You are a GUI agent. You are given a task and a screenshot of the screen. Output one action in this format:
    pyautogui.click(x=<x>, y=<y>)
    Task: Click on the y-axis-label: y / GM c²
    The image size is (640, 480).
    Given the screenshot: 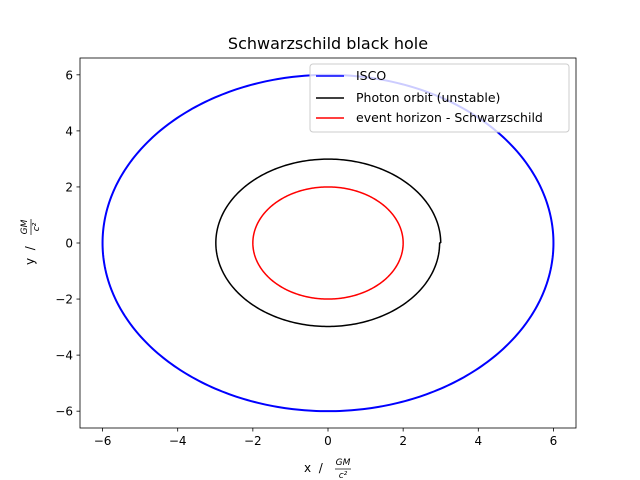 What is the action you would take?
    pyautogui.click(x=31, y=242)
    